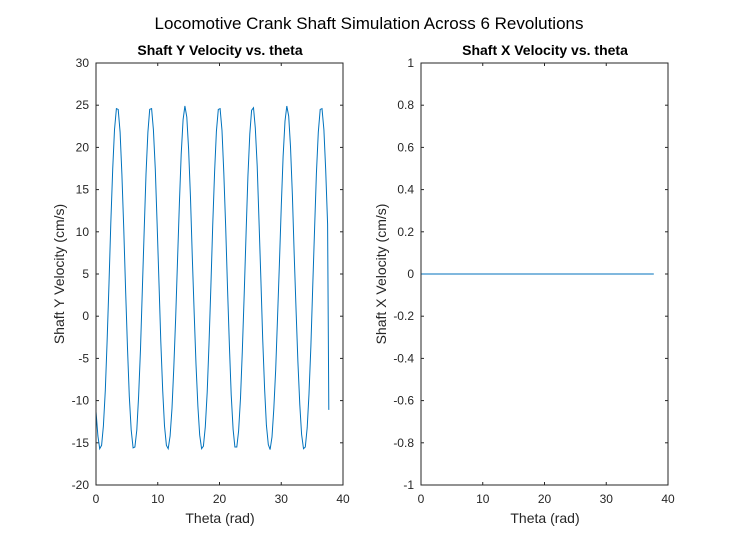 Image resolution: width=738 pixels, height=541 pixels. What do you see at coordinates (405, 105) in the screenshot?
I see `y-tick-label: 0.8` at bounding box center [405, 105].